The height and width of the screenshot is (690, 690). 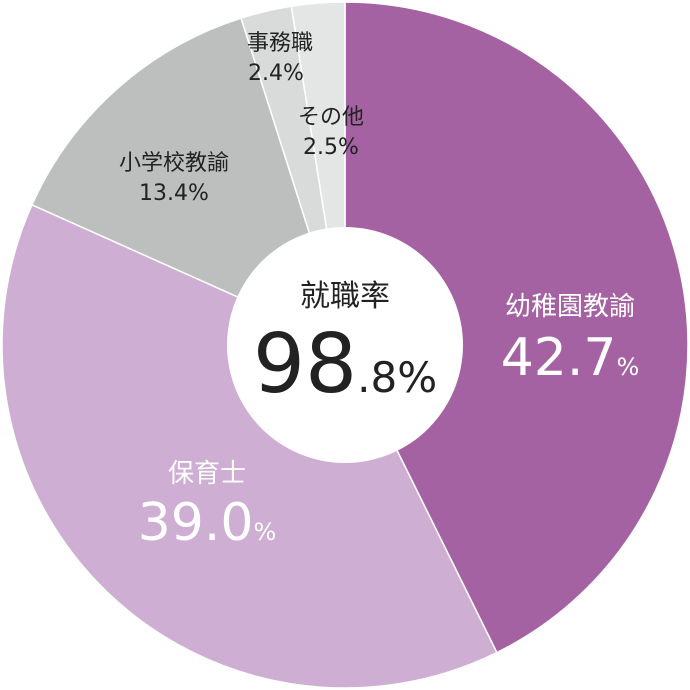 What do you see at coordinates (264, 532) in the screenshot?
I see `slice-value-childcare-percent: %` at bounding box center [264, 532].